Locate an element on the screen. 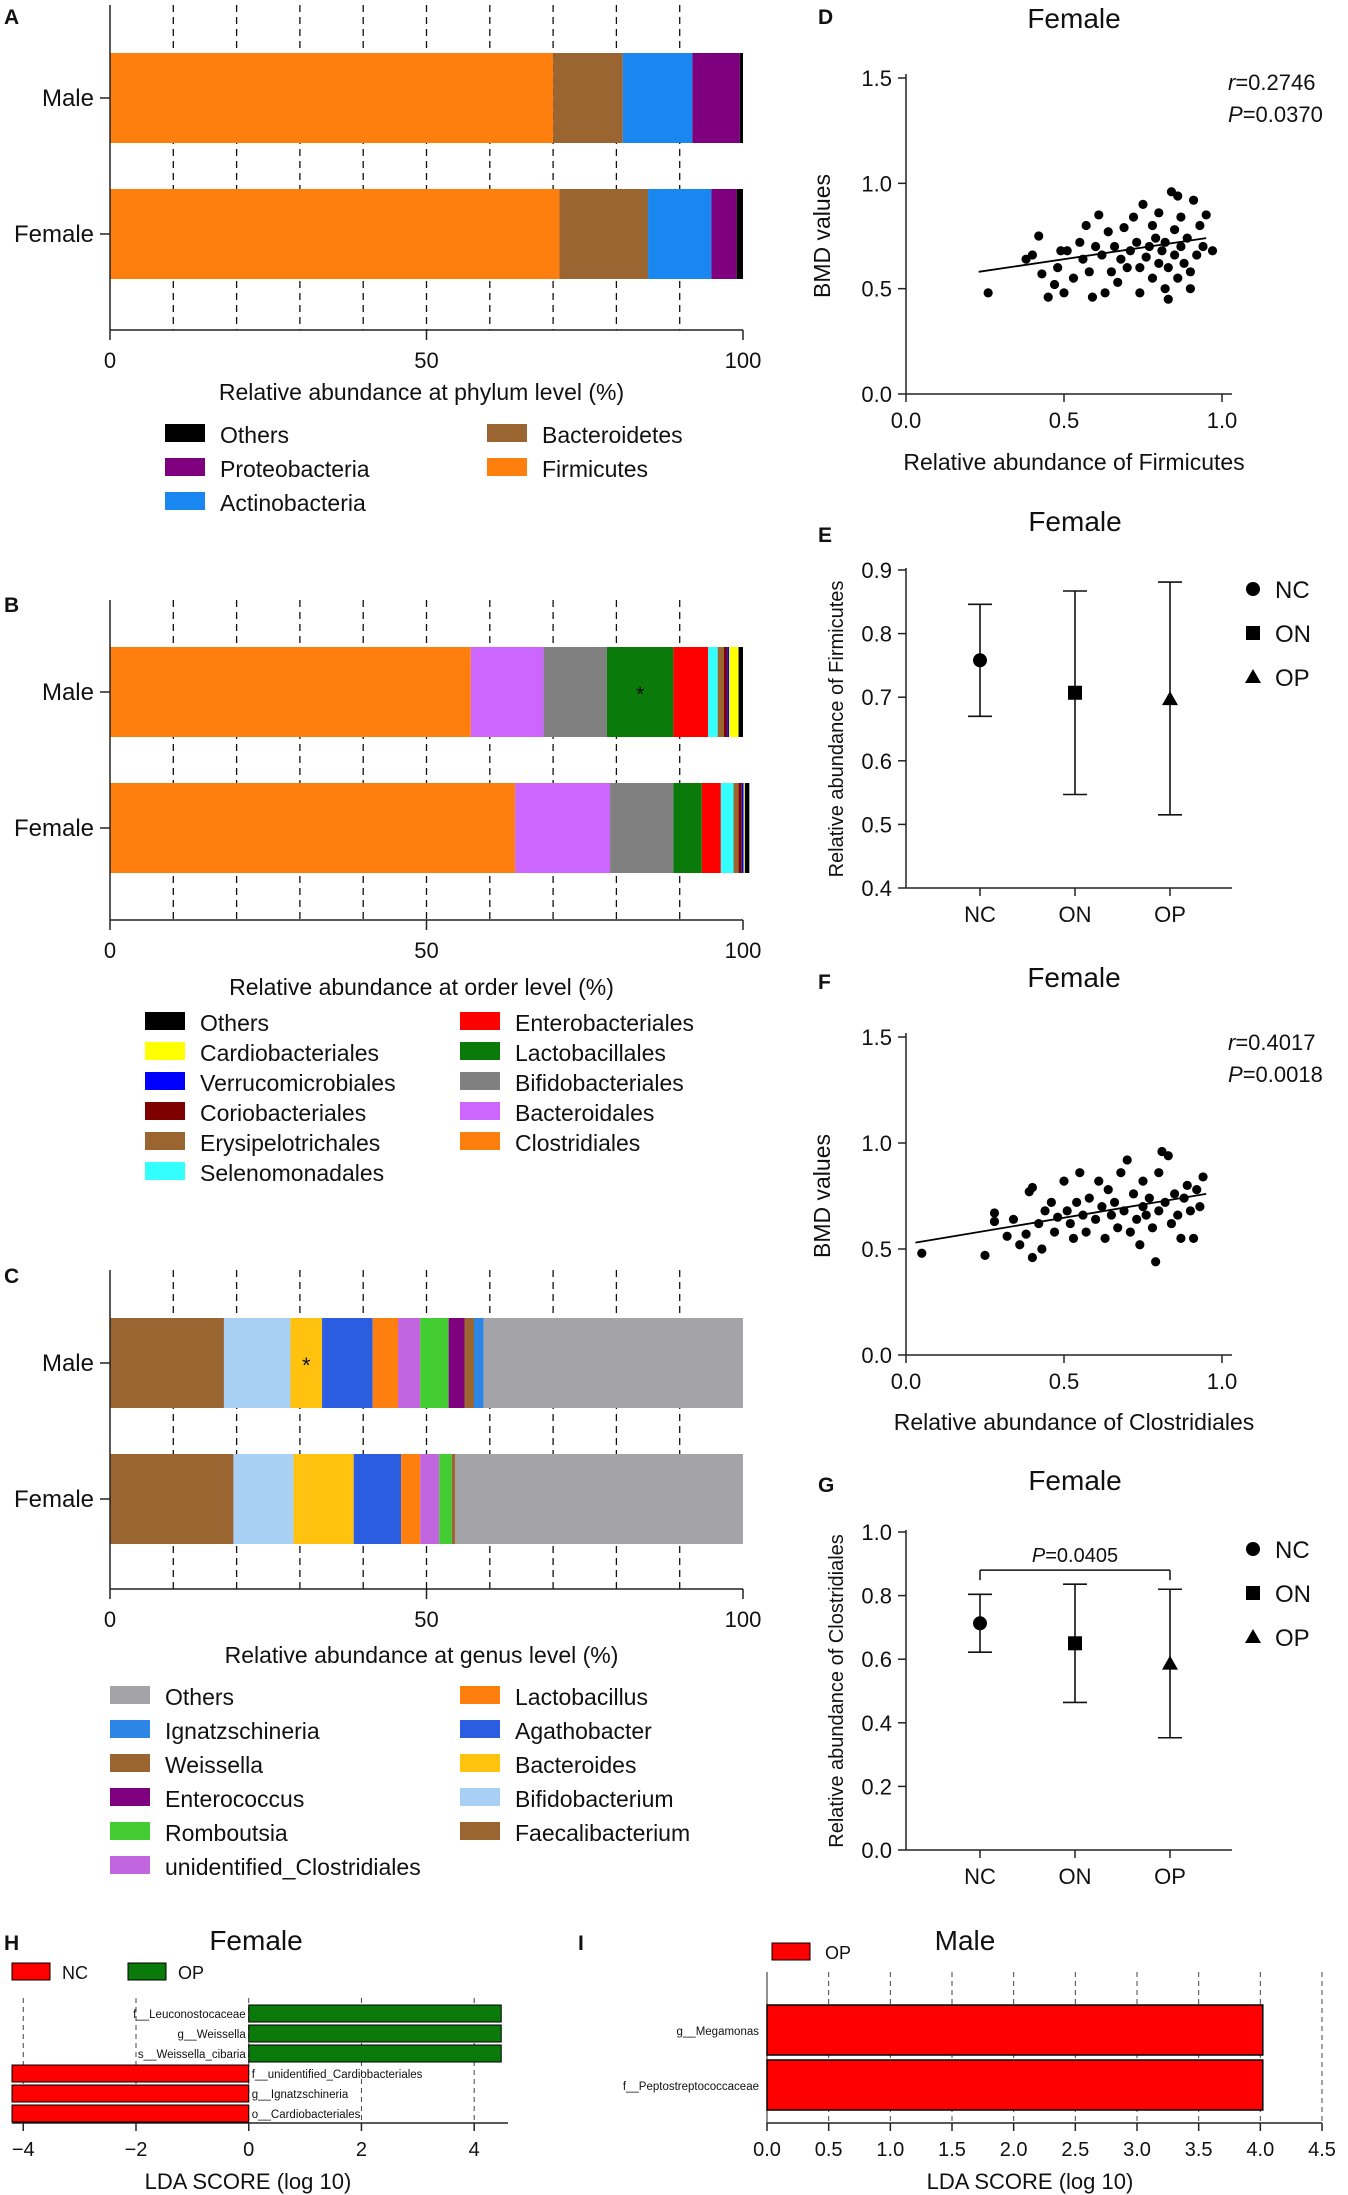 Image resolution: width=1348 pixels, height=2195 pixels. x-tick-label: 0.0 is located at coordinates (906, 420).